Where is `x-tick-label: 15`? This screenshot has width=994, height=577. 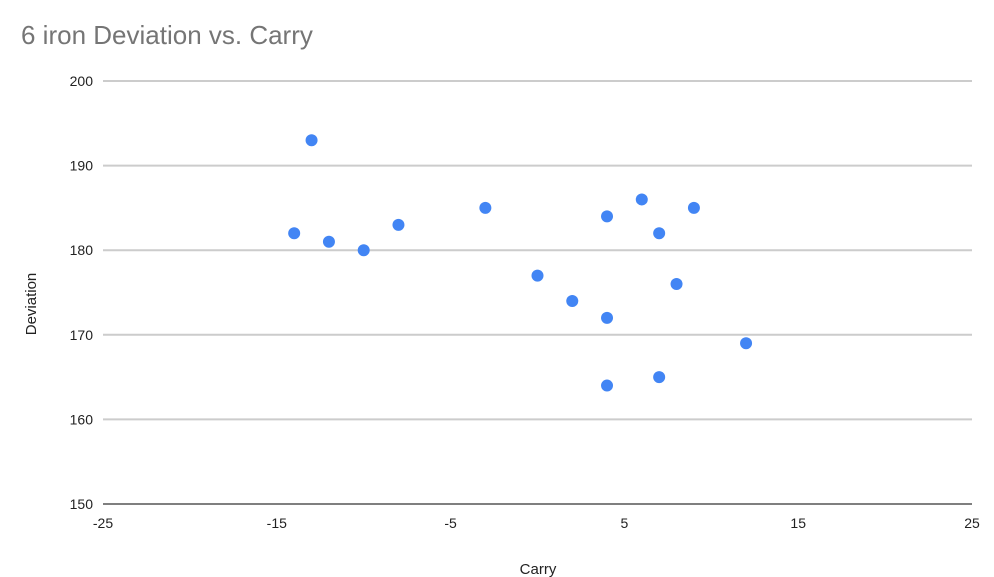 x-tick-label: 15 is located at coordinates (798, 523).